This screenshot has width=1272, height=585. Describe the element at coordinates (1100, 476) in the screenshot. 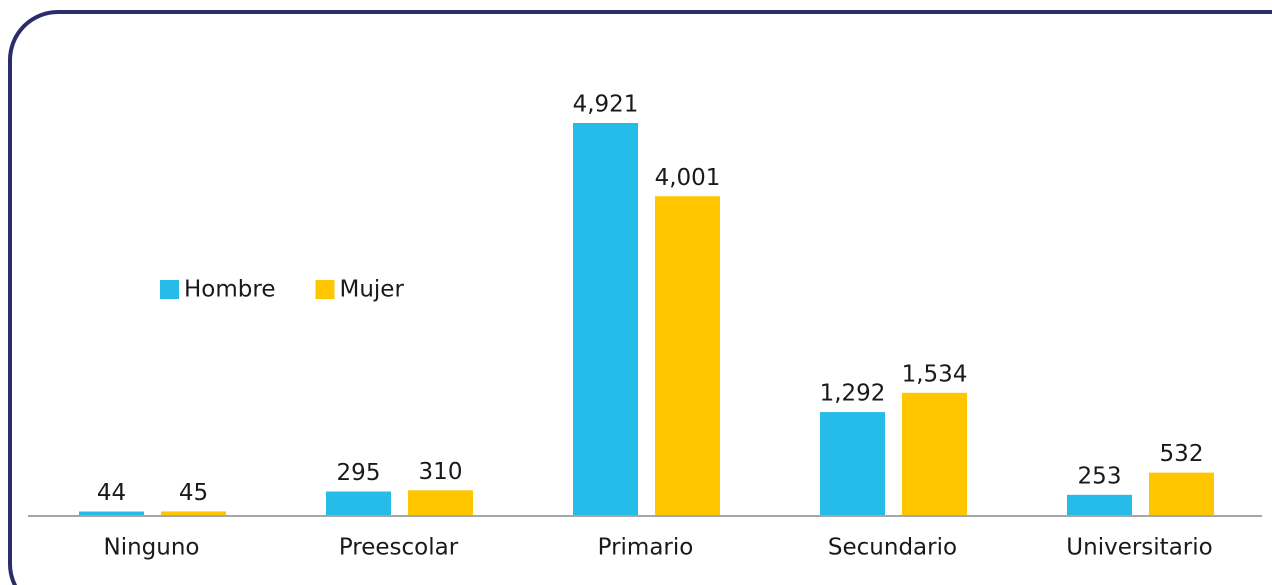

I see `data-label: 253` at that location.